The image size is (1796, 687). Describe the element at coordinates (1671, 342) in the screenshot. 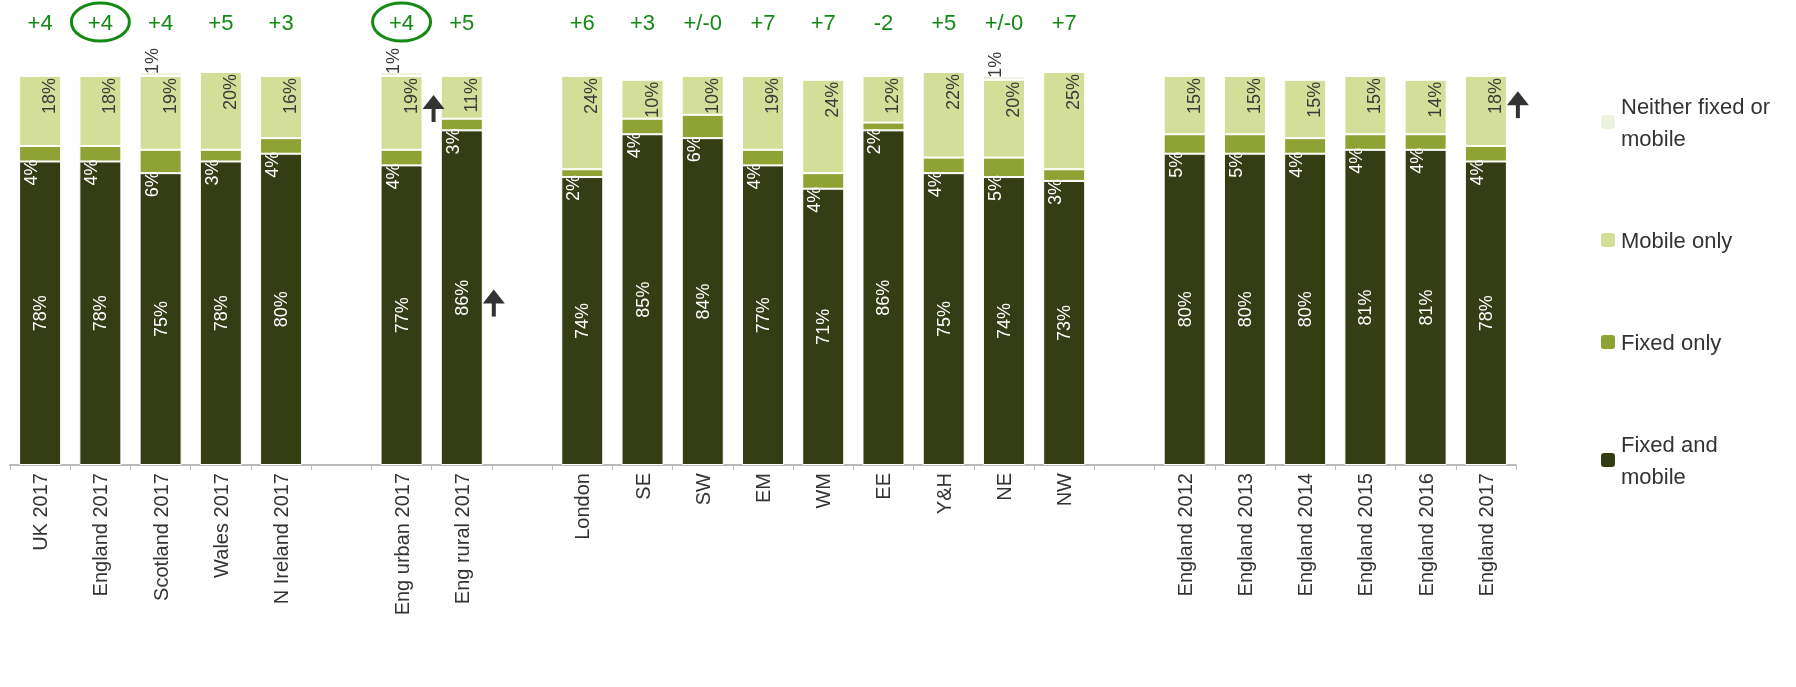

I see `legend-label: Fixed only` at that location.